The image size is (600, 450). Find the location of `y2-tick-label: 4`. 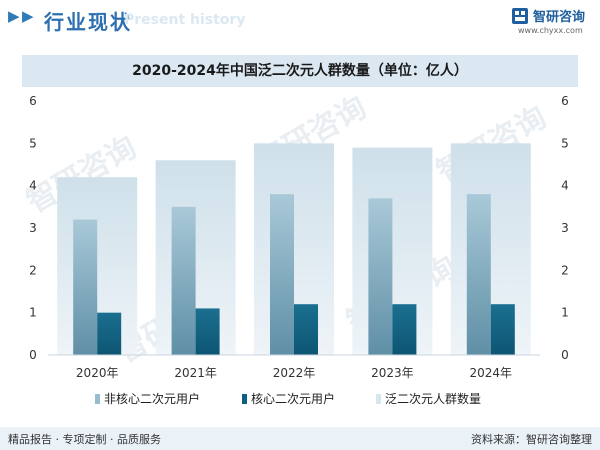

y2-tick-label: 4 is located at coordinates (565, 186).